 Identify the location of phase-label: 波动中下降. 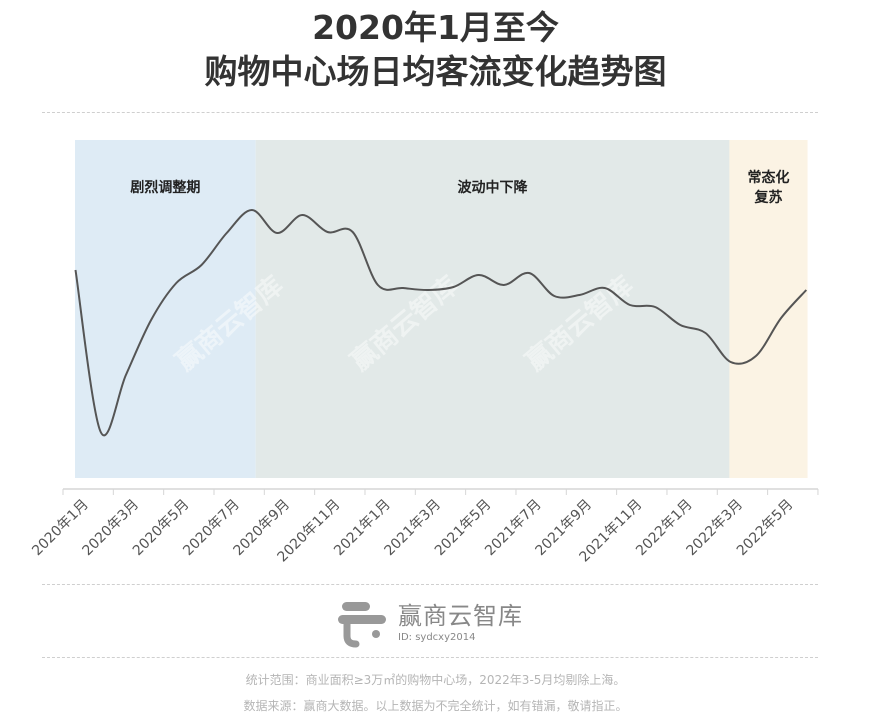
(493, 187).